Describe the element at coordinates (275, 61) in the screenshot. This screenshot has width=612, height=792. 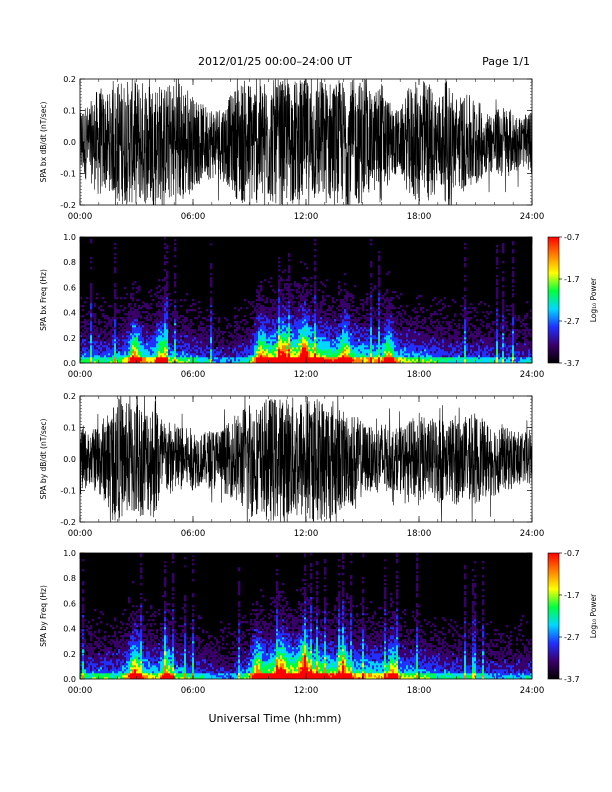
I see `figure-title: 2012/01/25 00:00–24:00 UT` at that location.